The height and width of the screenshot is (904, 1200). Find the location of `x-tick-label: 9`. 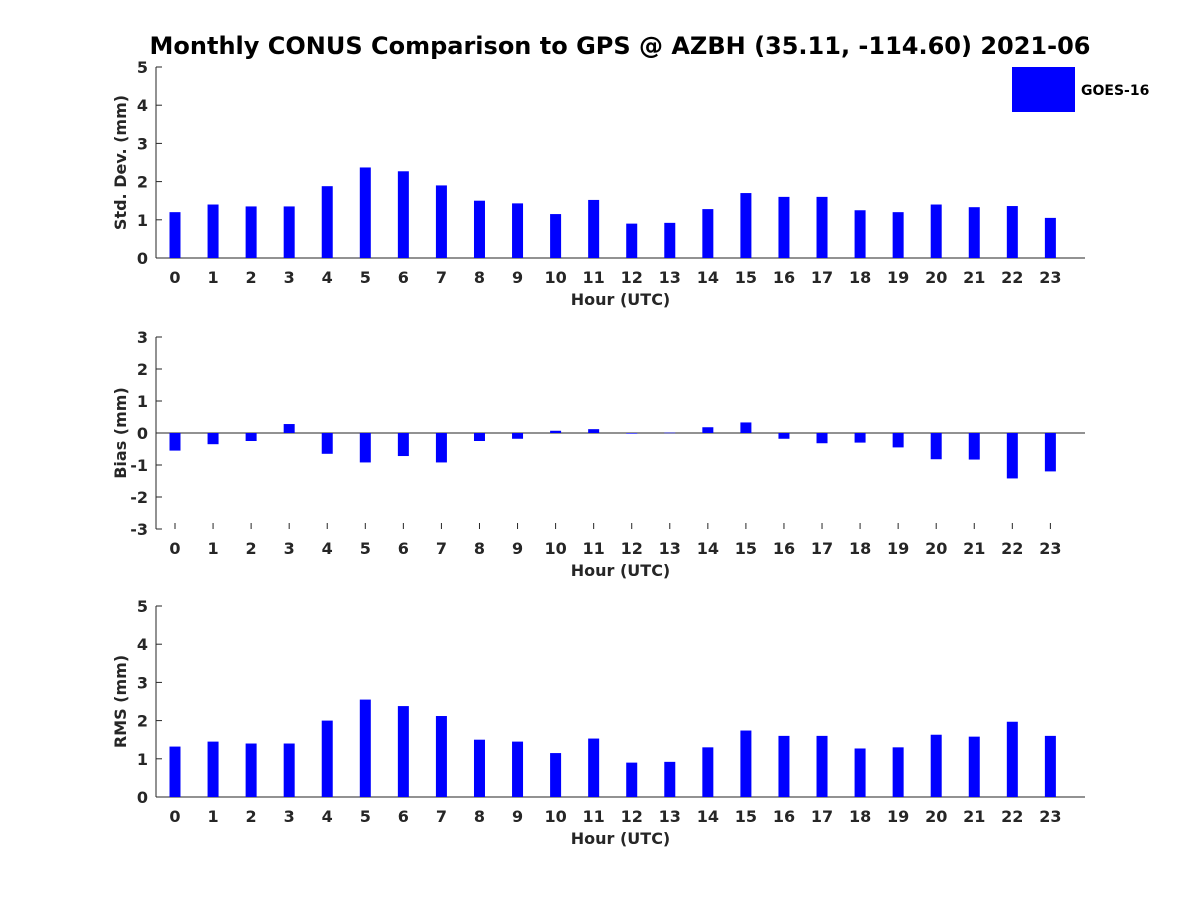

x-tick-label: 9 is located at coordinates (517, 548).